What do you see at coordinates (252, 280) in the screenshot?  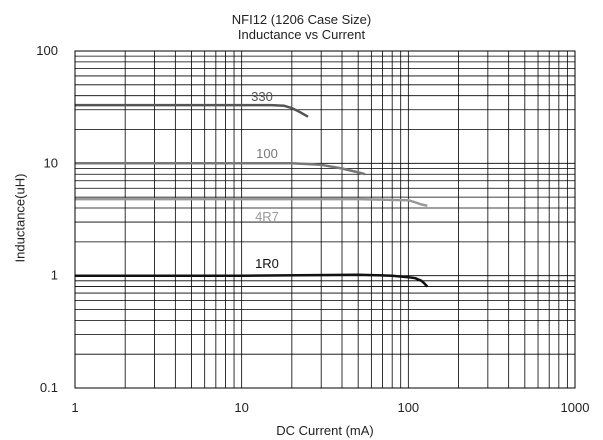 I see `series-line-1r0` at bounding box center [252, 280].